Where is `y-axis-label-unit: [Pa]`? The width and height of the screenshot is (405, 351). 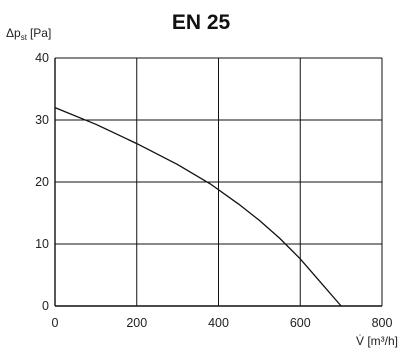
y-axis-label-unit: [Pa] is located at coordinates (40, 33).